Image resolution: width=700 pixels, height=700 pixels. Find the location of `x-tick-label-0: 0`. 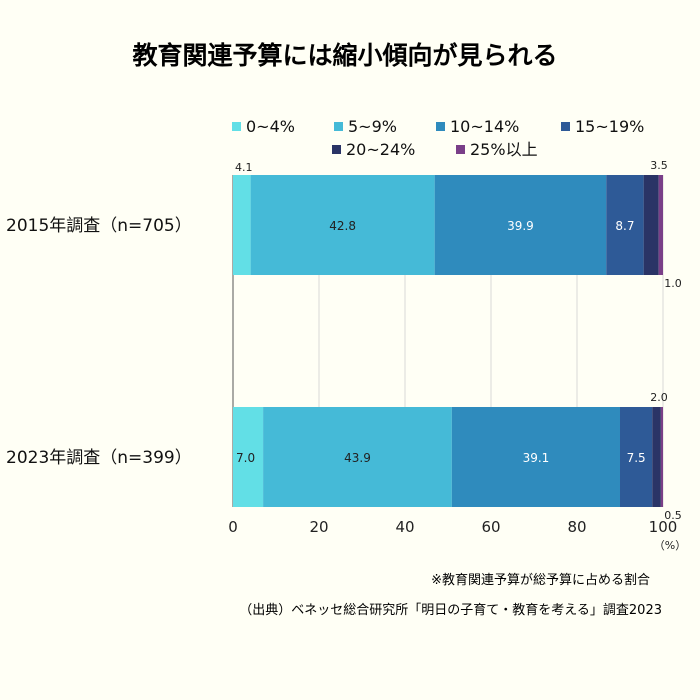

x-tick-label-0: 0 is located at coordinates (233, 527).